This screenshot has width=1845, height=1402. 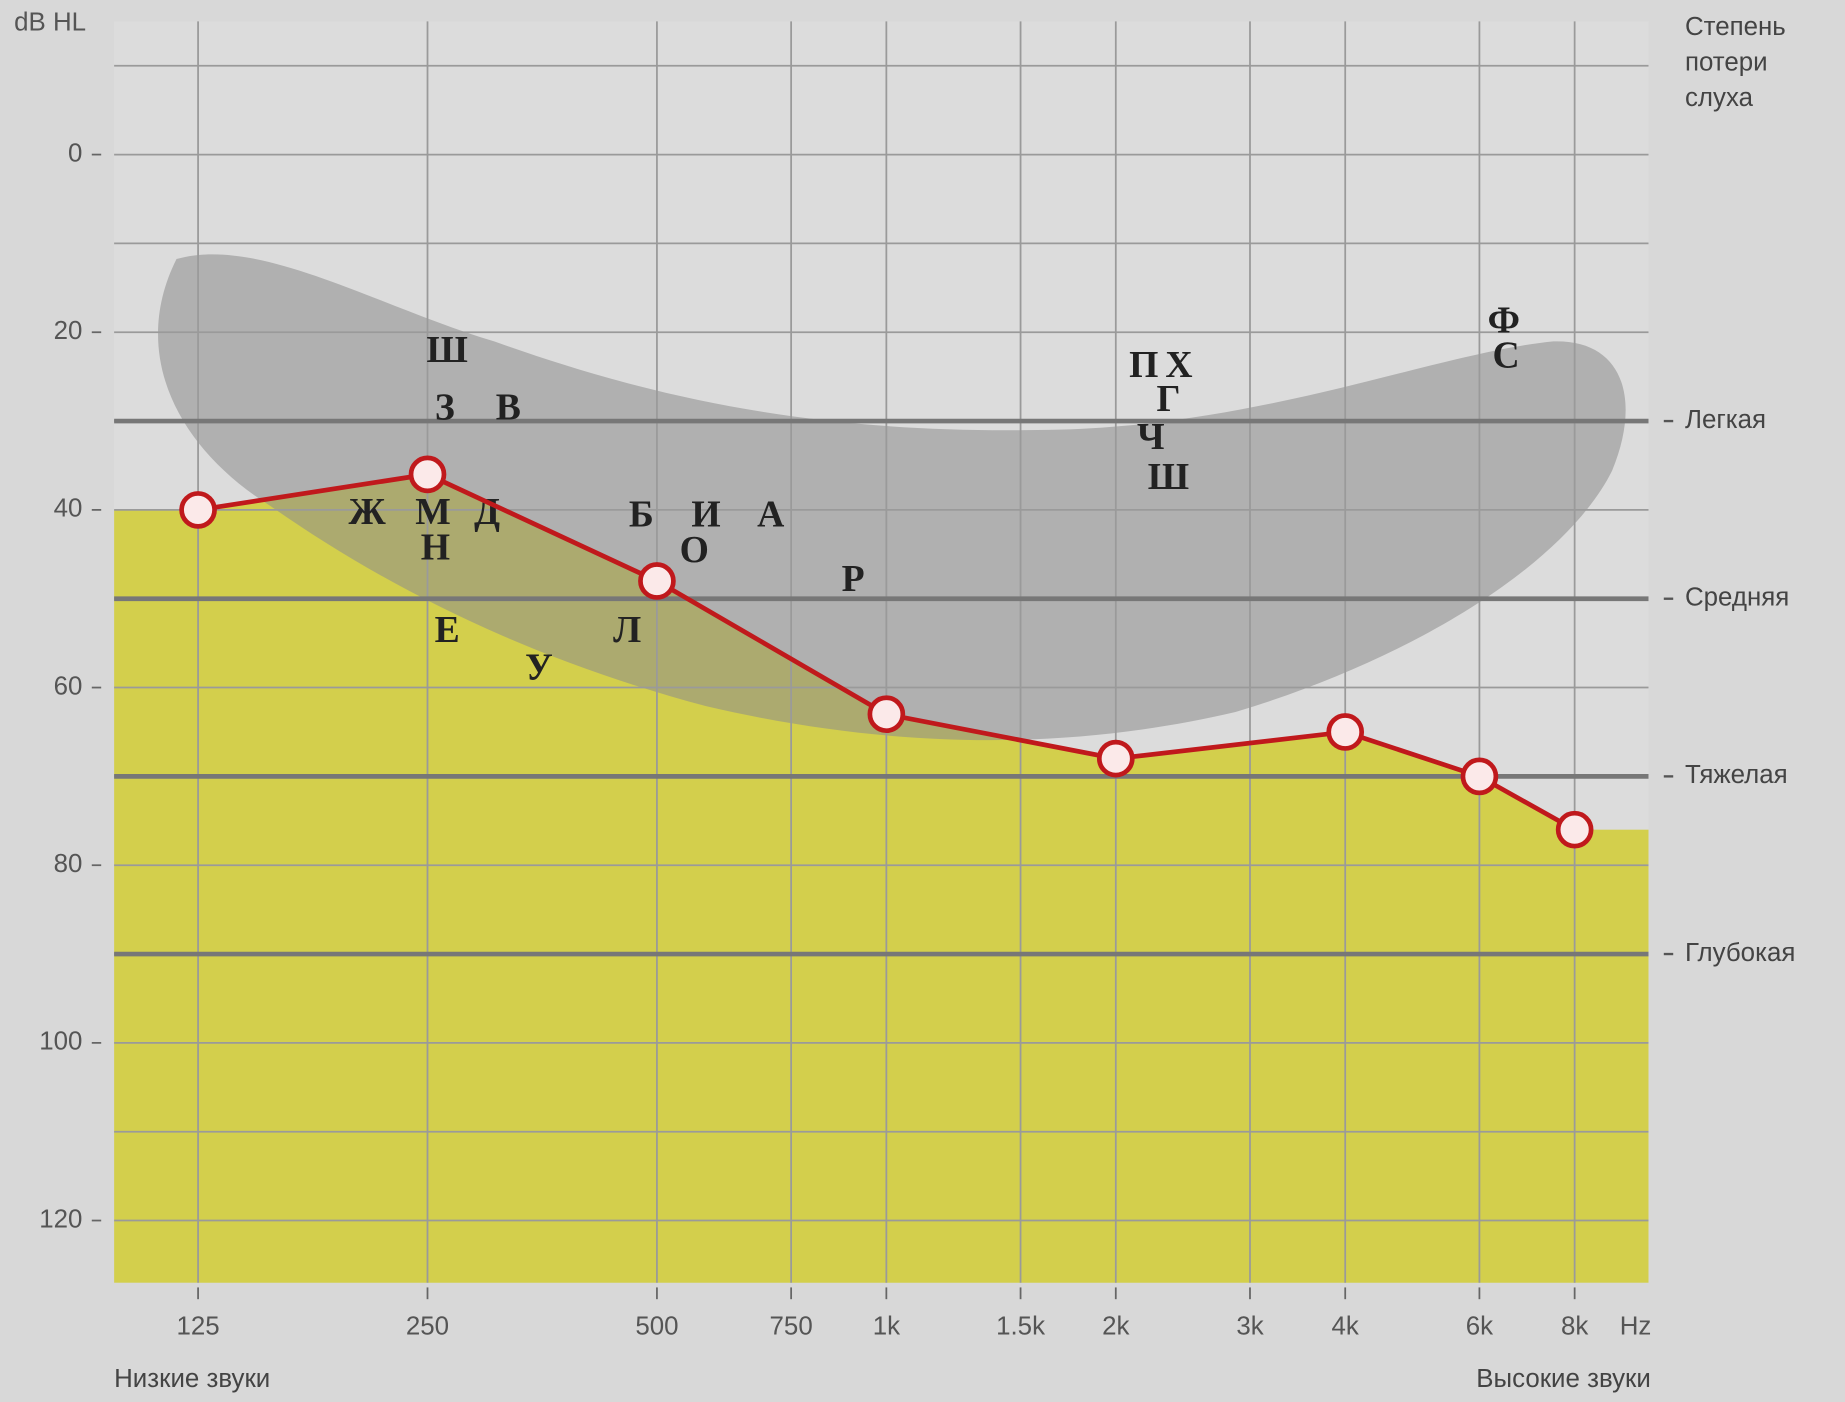 What do you see at coordinates (1726, 63) in the screenshot?
I see `degree-title: потери` at bounding box center [1726, 63].